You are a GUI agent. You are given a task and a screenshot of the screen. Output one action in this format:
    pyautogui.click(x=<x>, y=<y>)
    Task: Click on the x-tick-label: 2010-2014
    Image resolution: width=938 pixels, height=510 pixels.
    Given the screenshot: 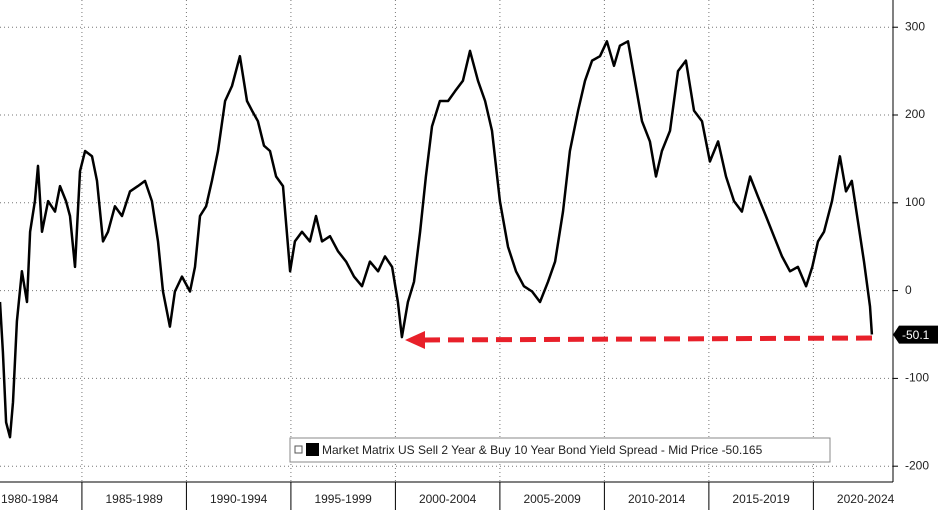 What is the action you would take?
    pyautogui.click(x=657, y=499)
    